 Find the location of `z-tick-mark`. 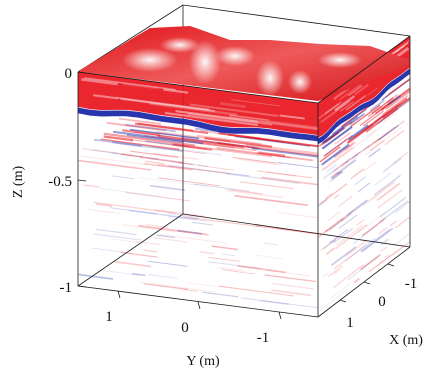

z-tick-mark is located at coordinates (82, 180).